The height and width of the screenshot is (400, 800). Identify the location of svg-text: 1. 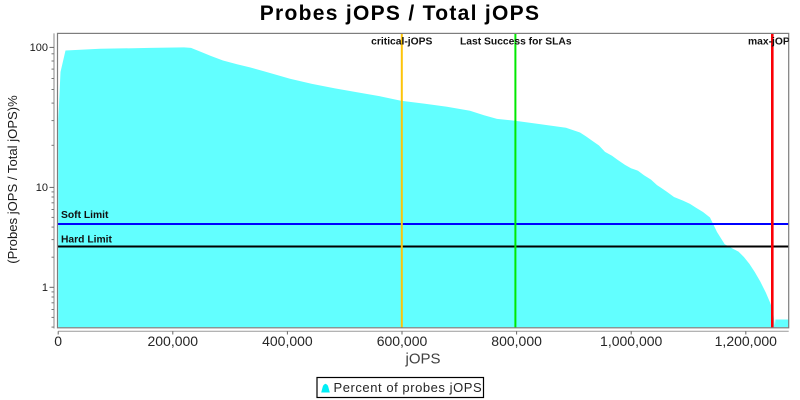
(45, 288).